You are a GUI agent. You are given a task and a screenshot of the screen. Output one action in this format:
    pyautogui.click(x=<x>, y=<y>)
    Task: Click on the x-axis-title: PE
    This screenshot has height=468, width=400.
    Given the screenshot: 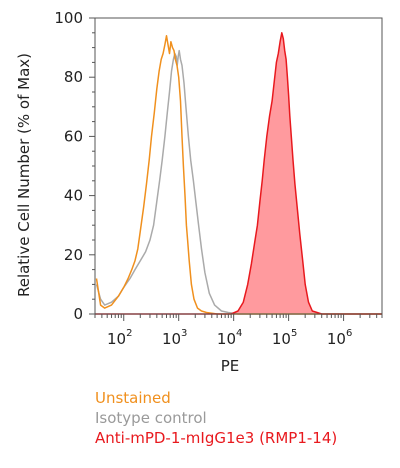 What is the action you would take?
    pyautogui.click(x=230, y=366)
    